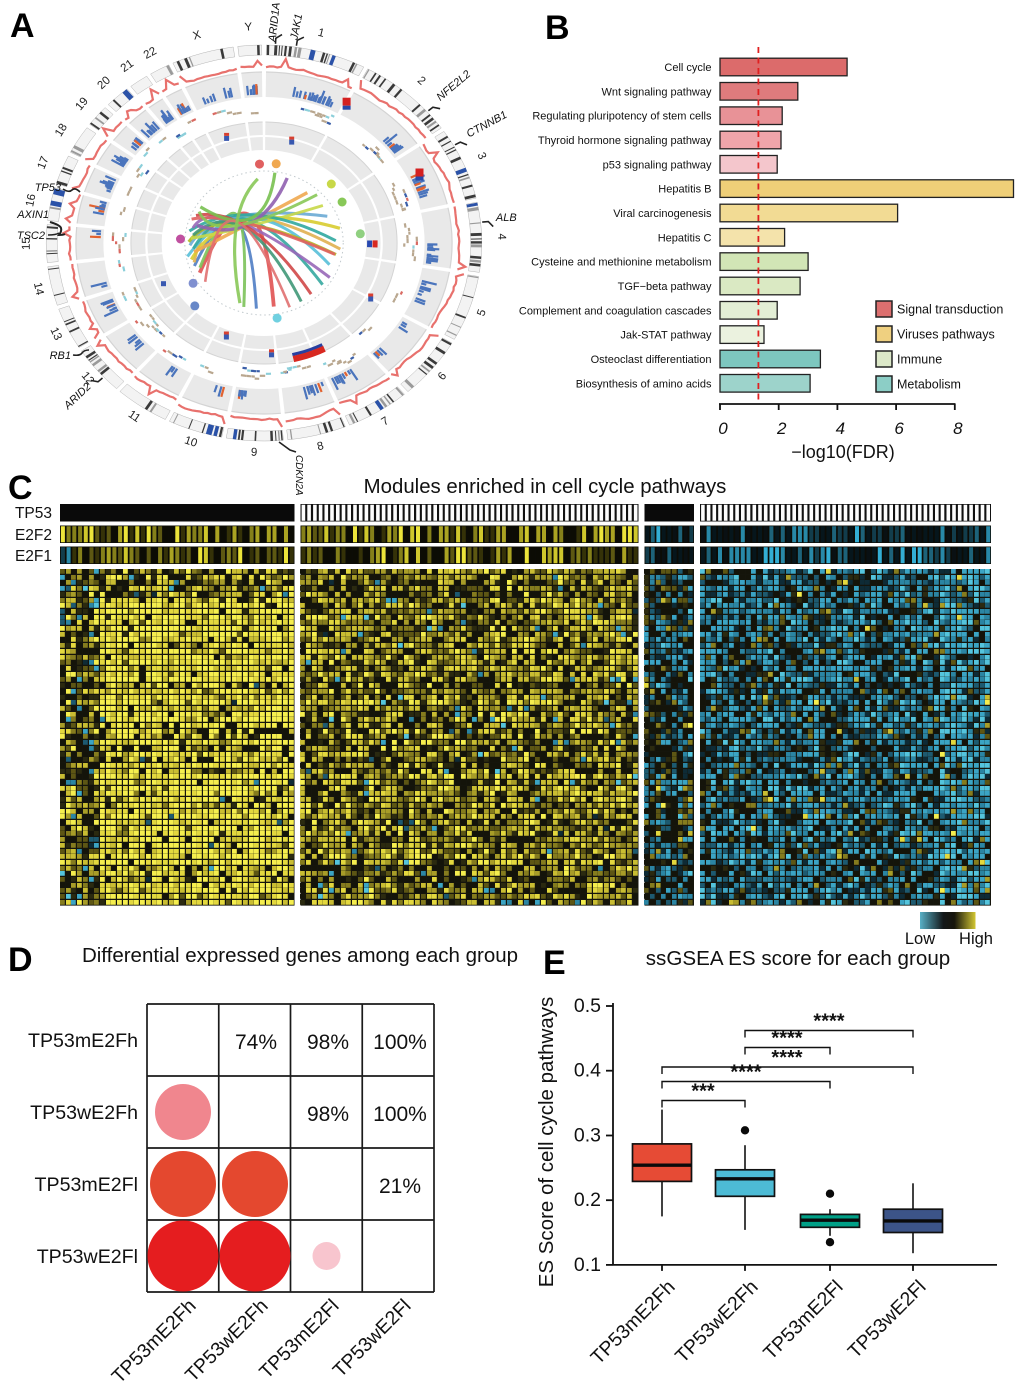 The image size is (1020, 1397). What do you see at coordinates (191, 441) in the screenshot?
I see `svg-text: 10` at bounding box center [191, 441].